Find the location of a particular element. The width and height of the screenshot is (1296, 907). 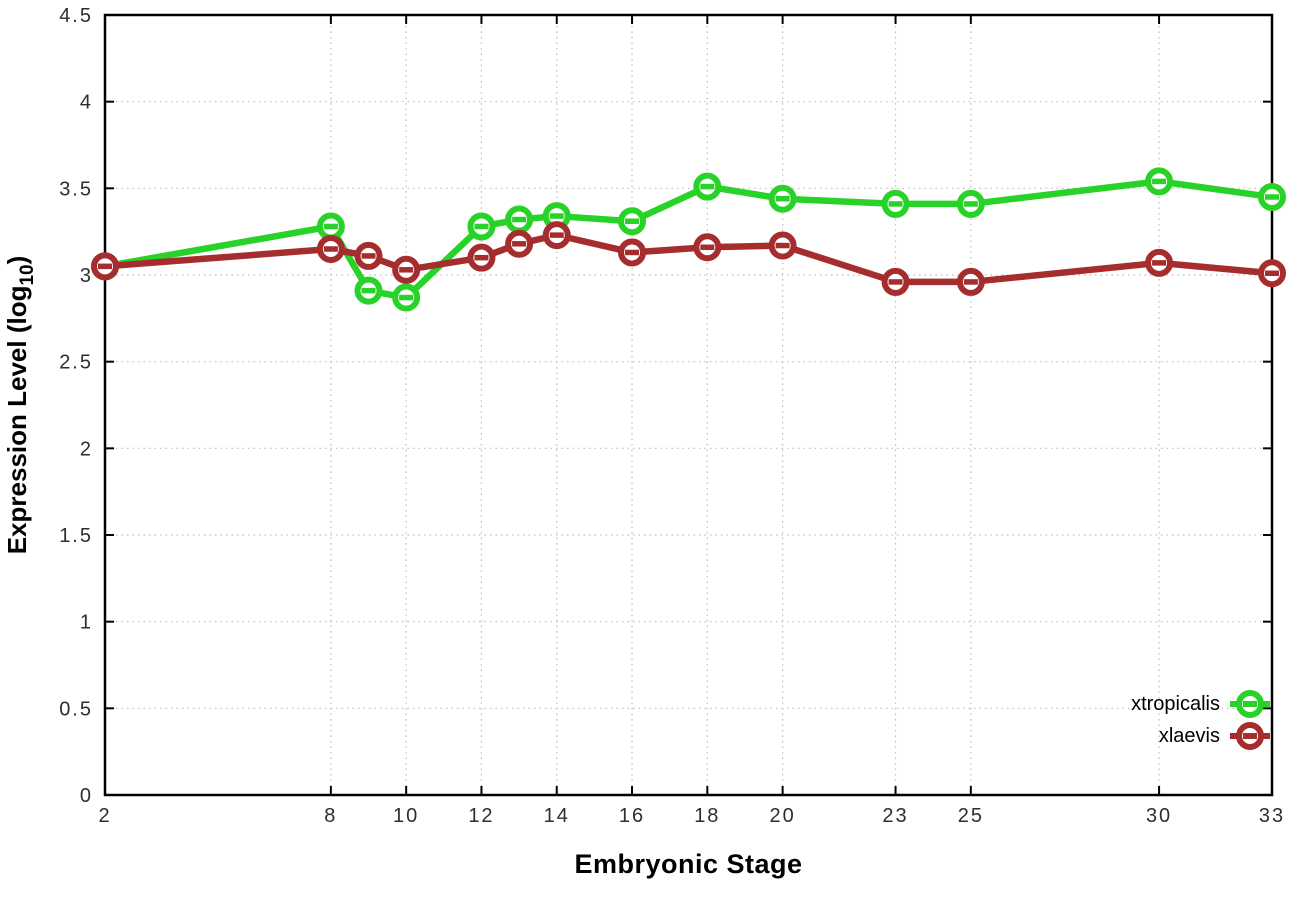

x-tick-label: 14 is located at coordinates (557, 816).